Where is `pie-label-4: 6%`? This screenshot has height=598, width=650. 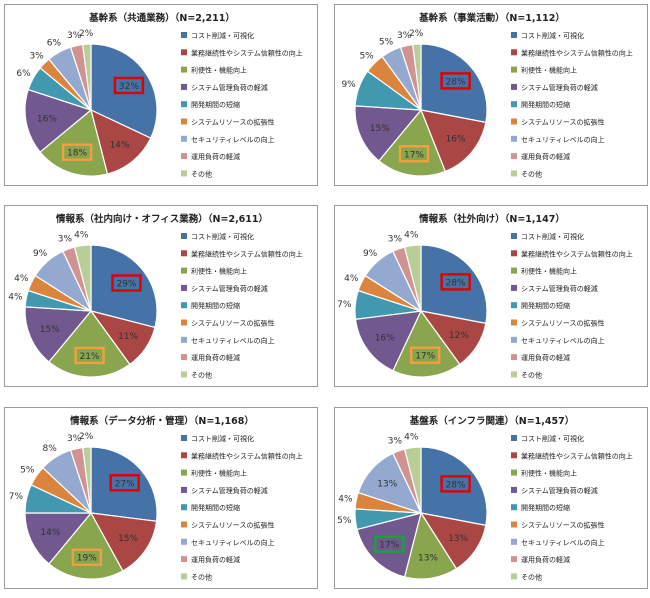
pie-label-4: 6% is located at coordinates (23, 74).